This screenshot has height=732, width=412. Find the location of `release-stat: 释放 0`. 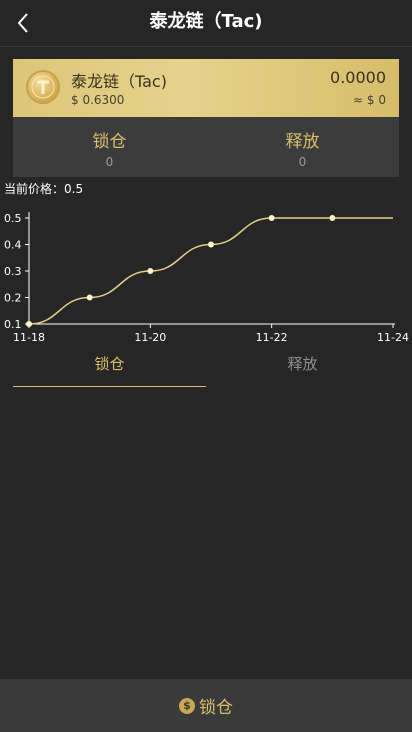

release-stat: 释放 0 is located at coordinates (302, 147).